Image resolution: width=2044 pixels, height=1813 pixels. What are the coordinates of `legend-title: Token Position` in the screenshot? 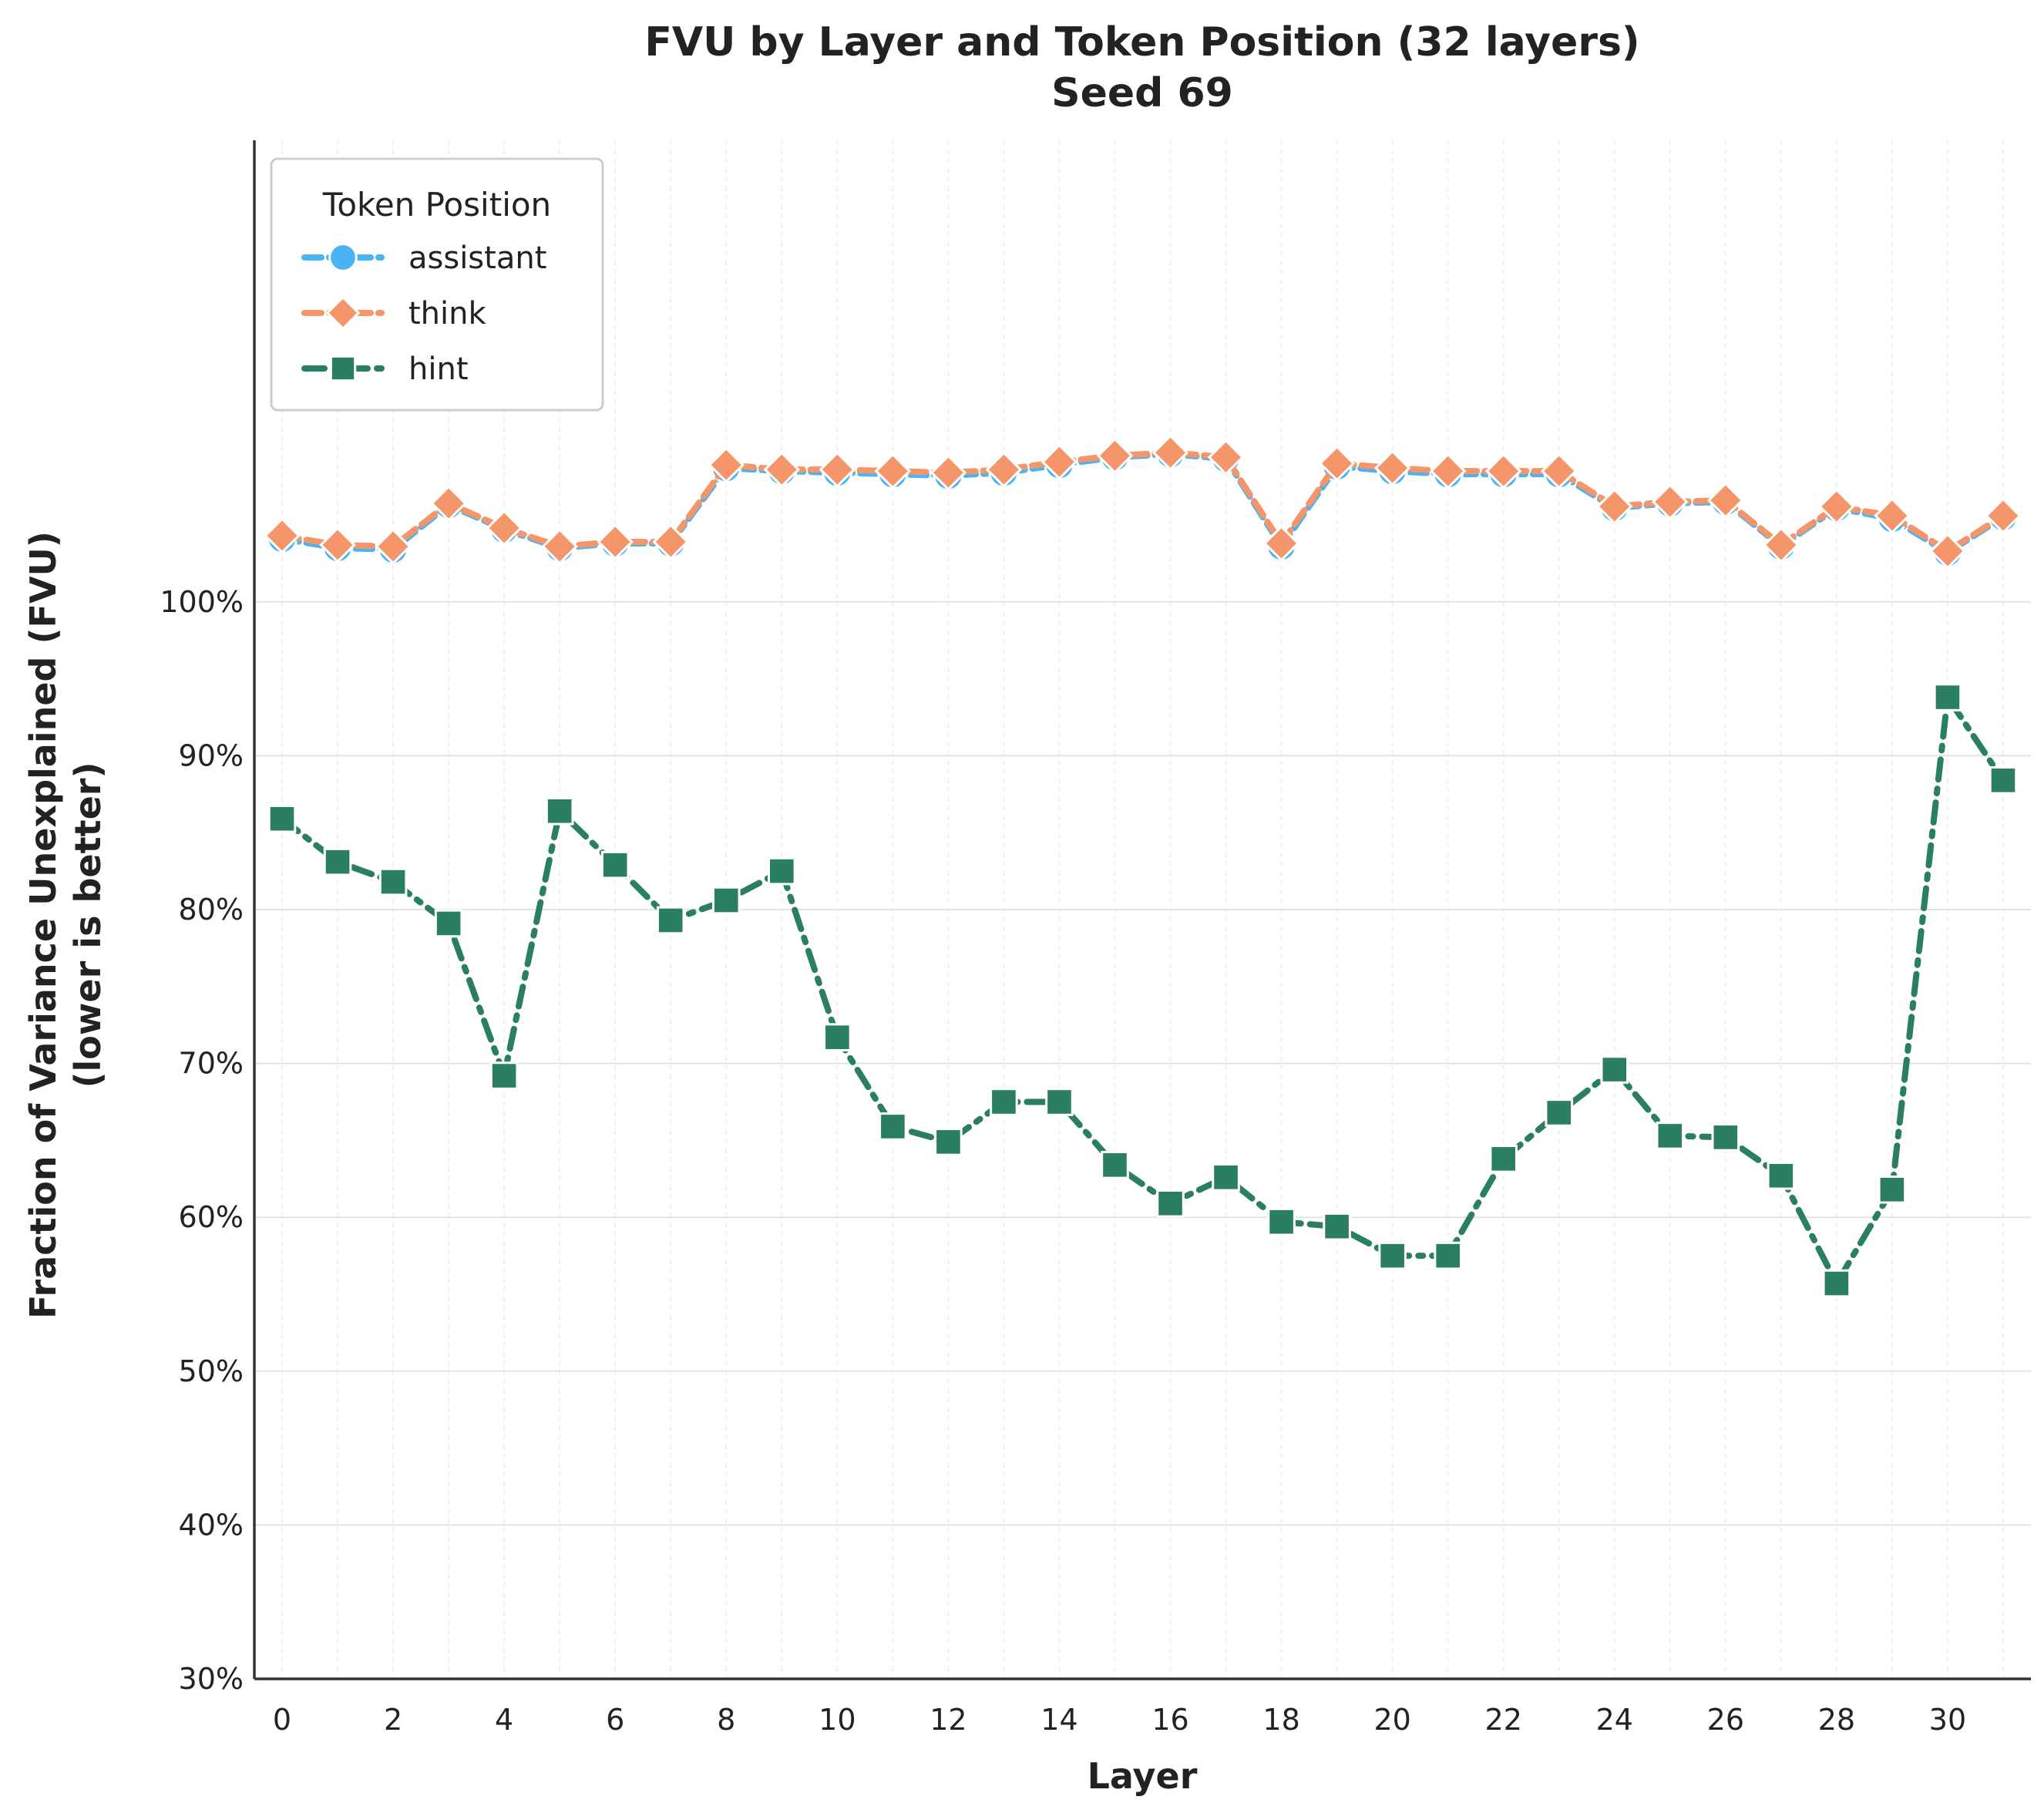 It's located at (436, 205).